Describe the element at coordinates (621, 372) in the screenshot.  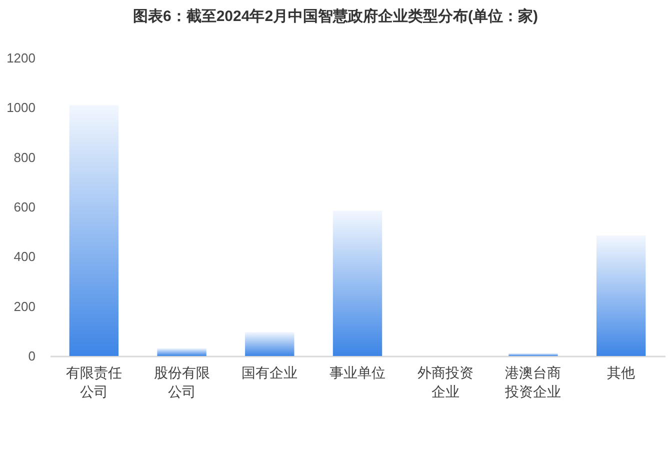
I see `x-tick-label: 其他` at that location.